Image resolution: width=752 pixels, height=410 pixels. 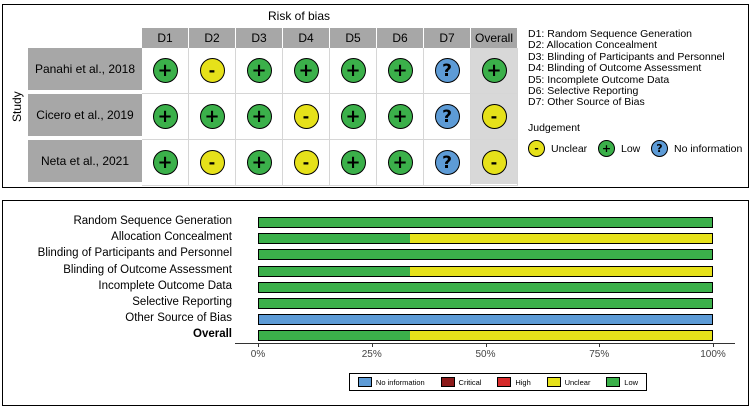 I want to click on bar-chart-legend: No information Critical High Unclear Low, so click(x=498, y=382).